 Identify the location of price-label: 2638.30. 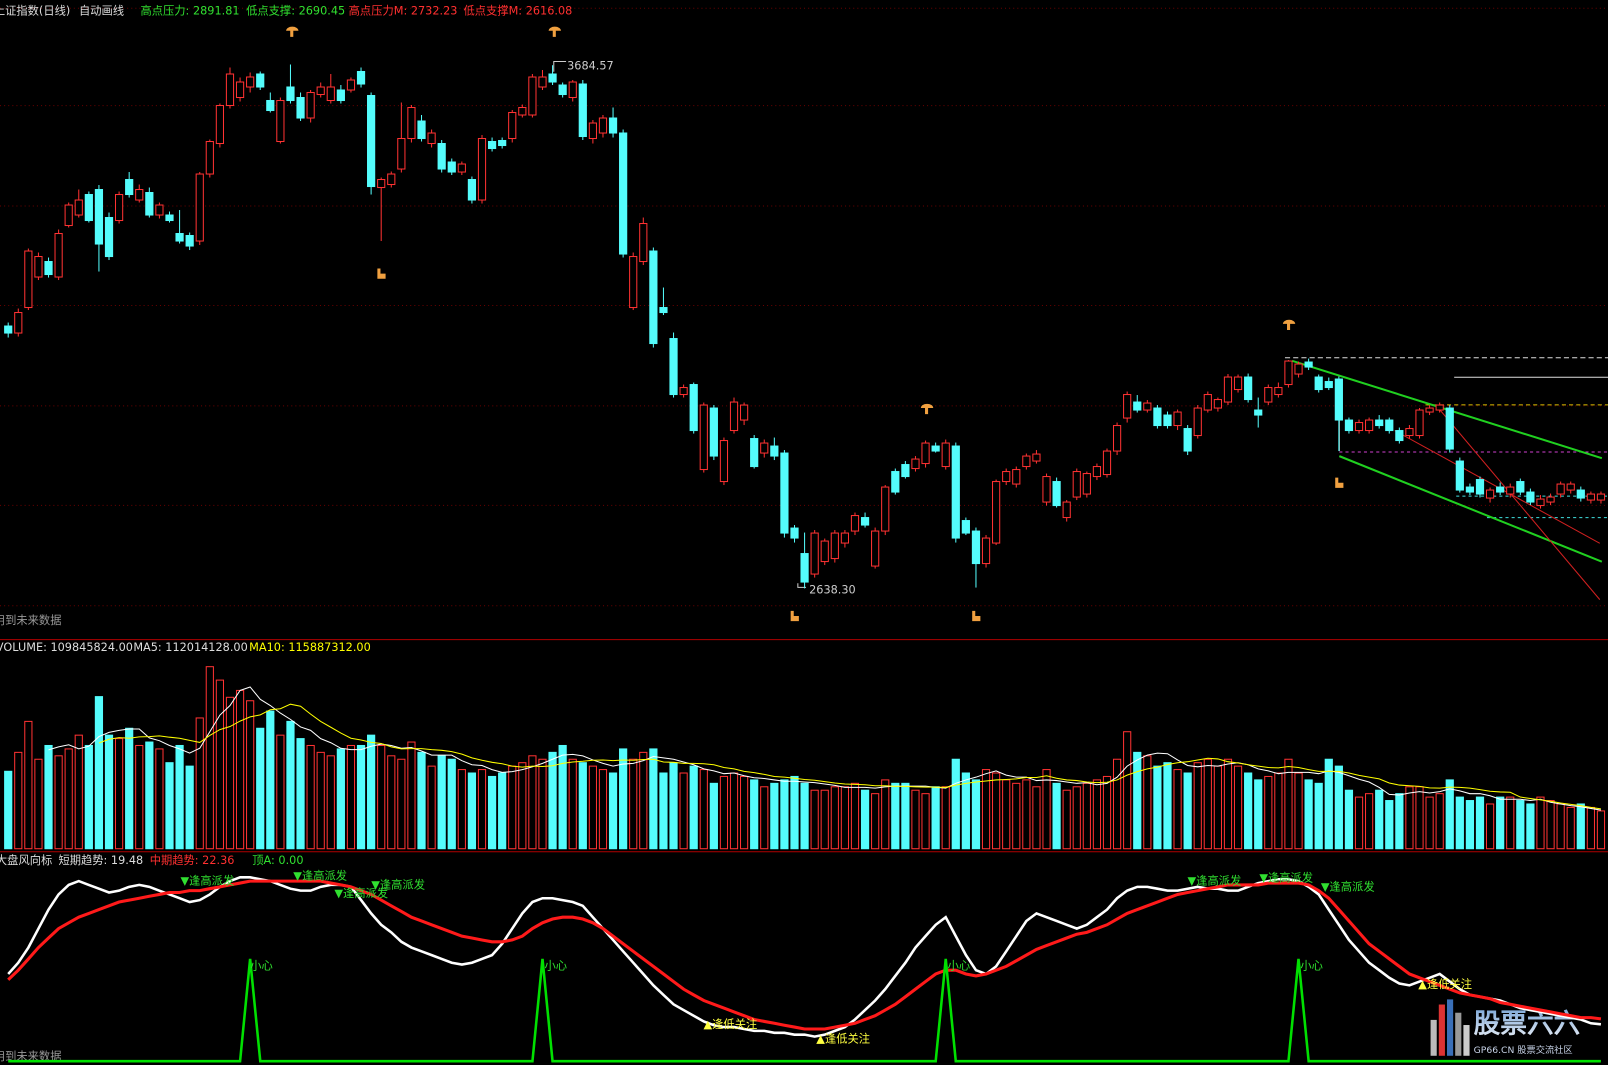
(832, 589).